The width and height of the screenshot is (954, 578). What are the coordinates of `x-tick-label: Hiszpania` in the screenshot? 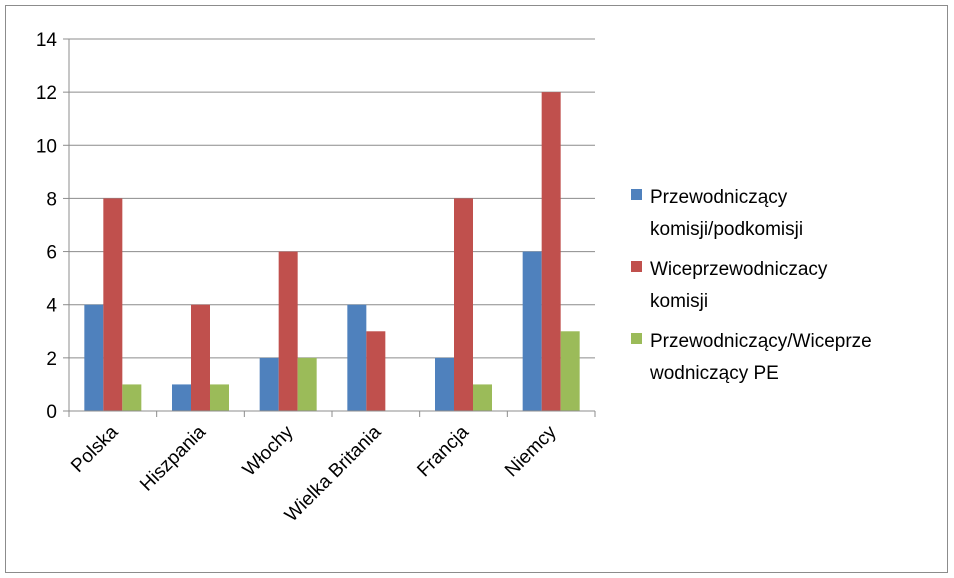 It's located at (173, 458).